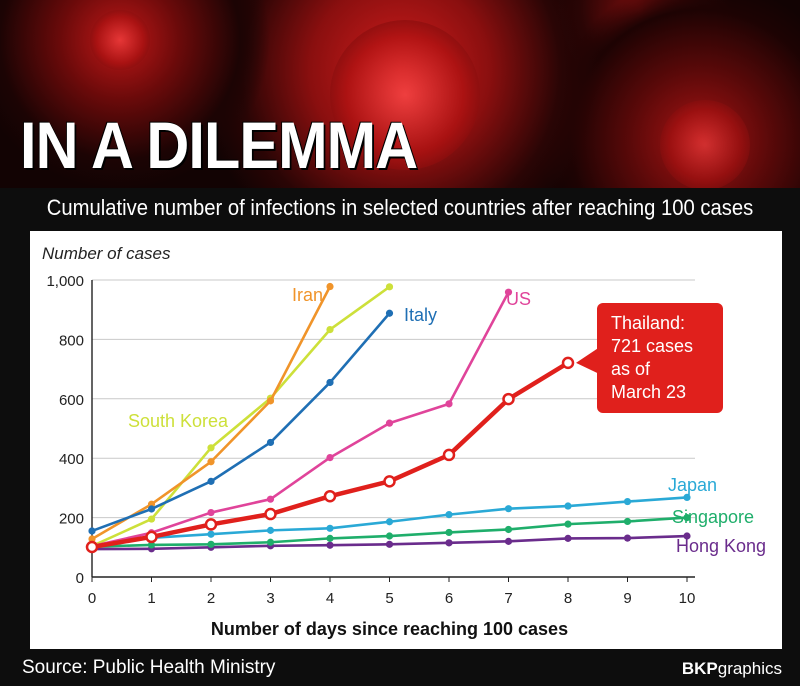  What do you see at coordinates (330, 598) in the screenshot?
I see `x-tick-label: 4` at bounding box center [330, 598].